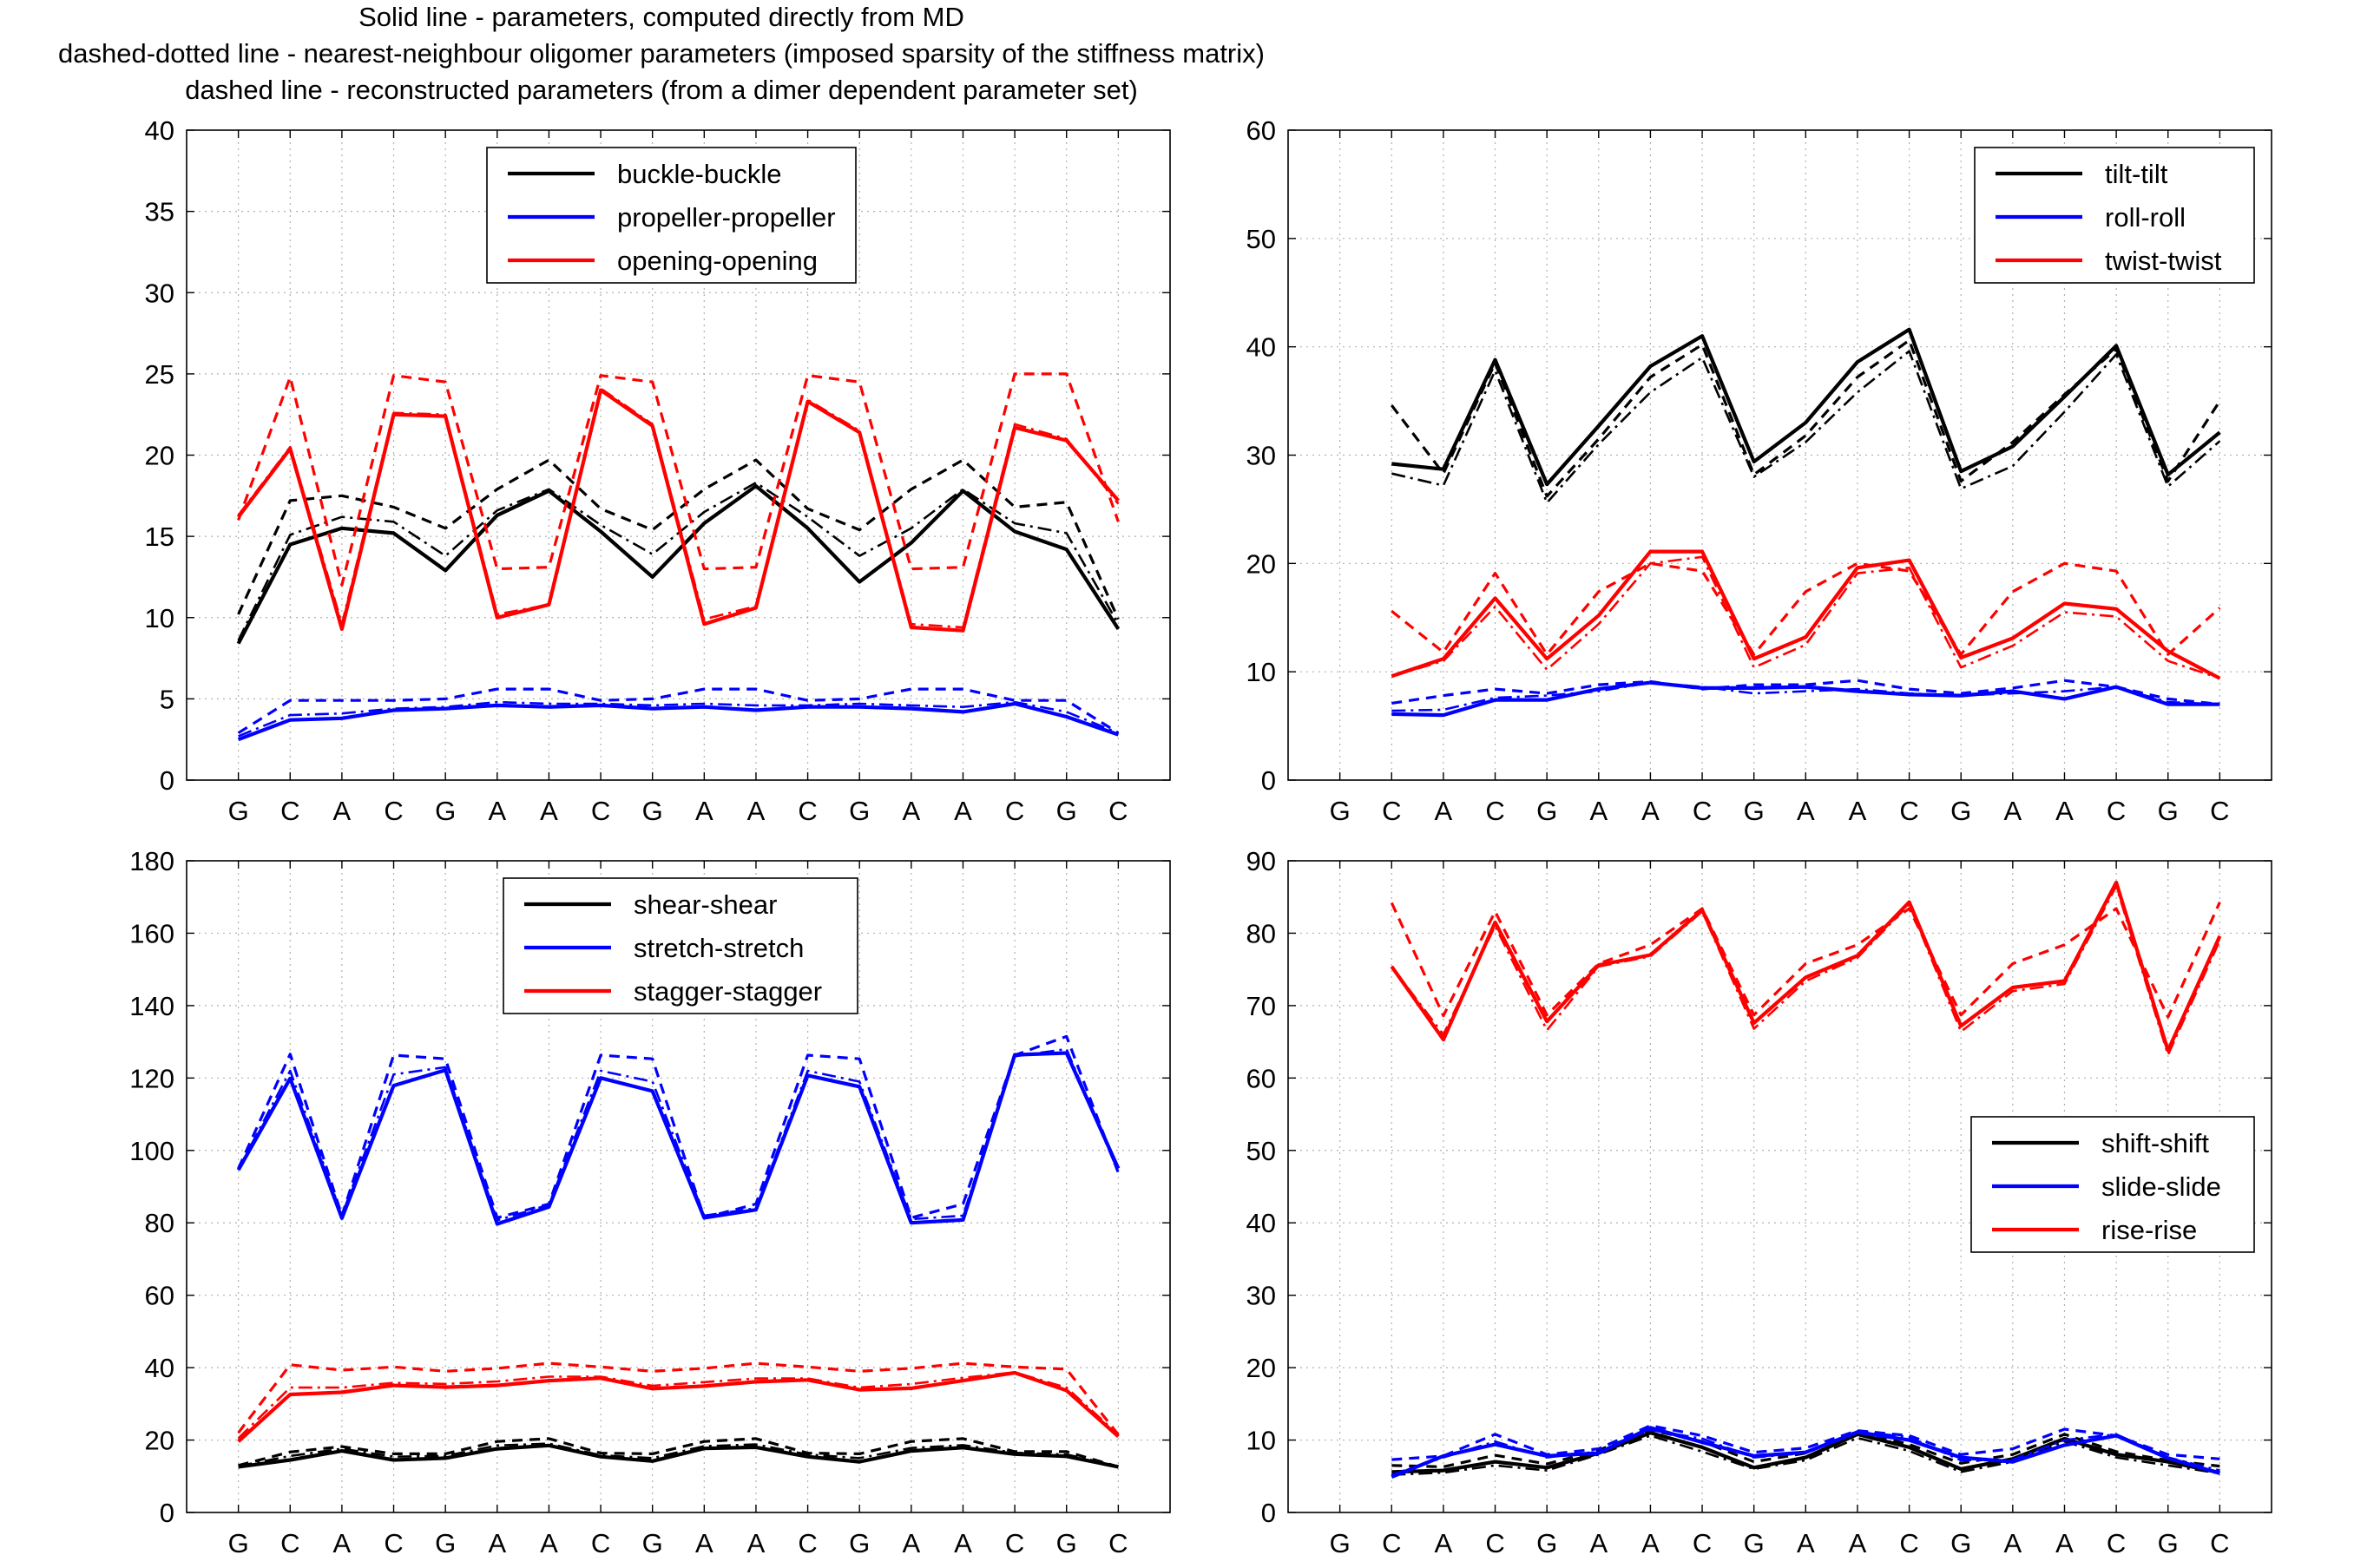  I want to click on legend: tilt-tilt roll-roll twist-twist, so click(2114, 215).